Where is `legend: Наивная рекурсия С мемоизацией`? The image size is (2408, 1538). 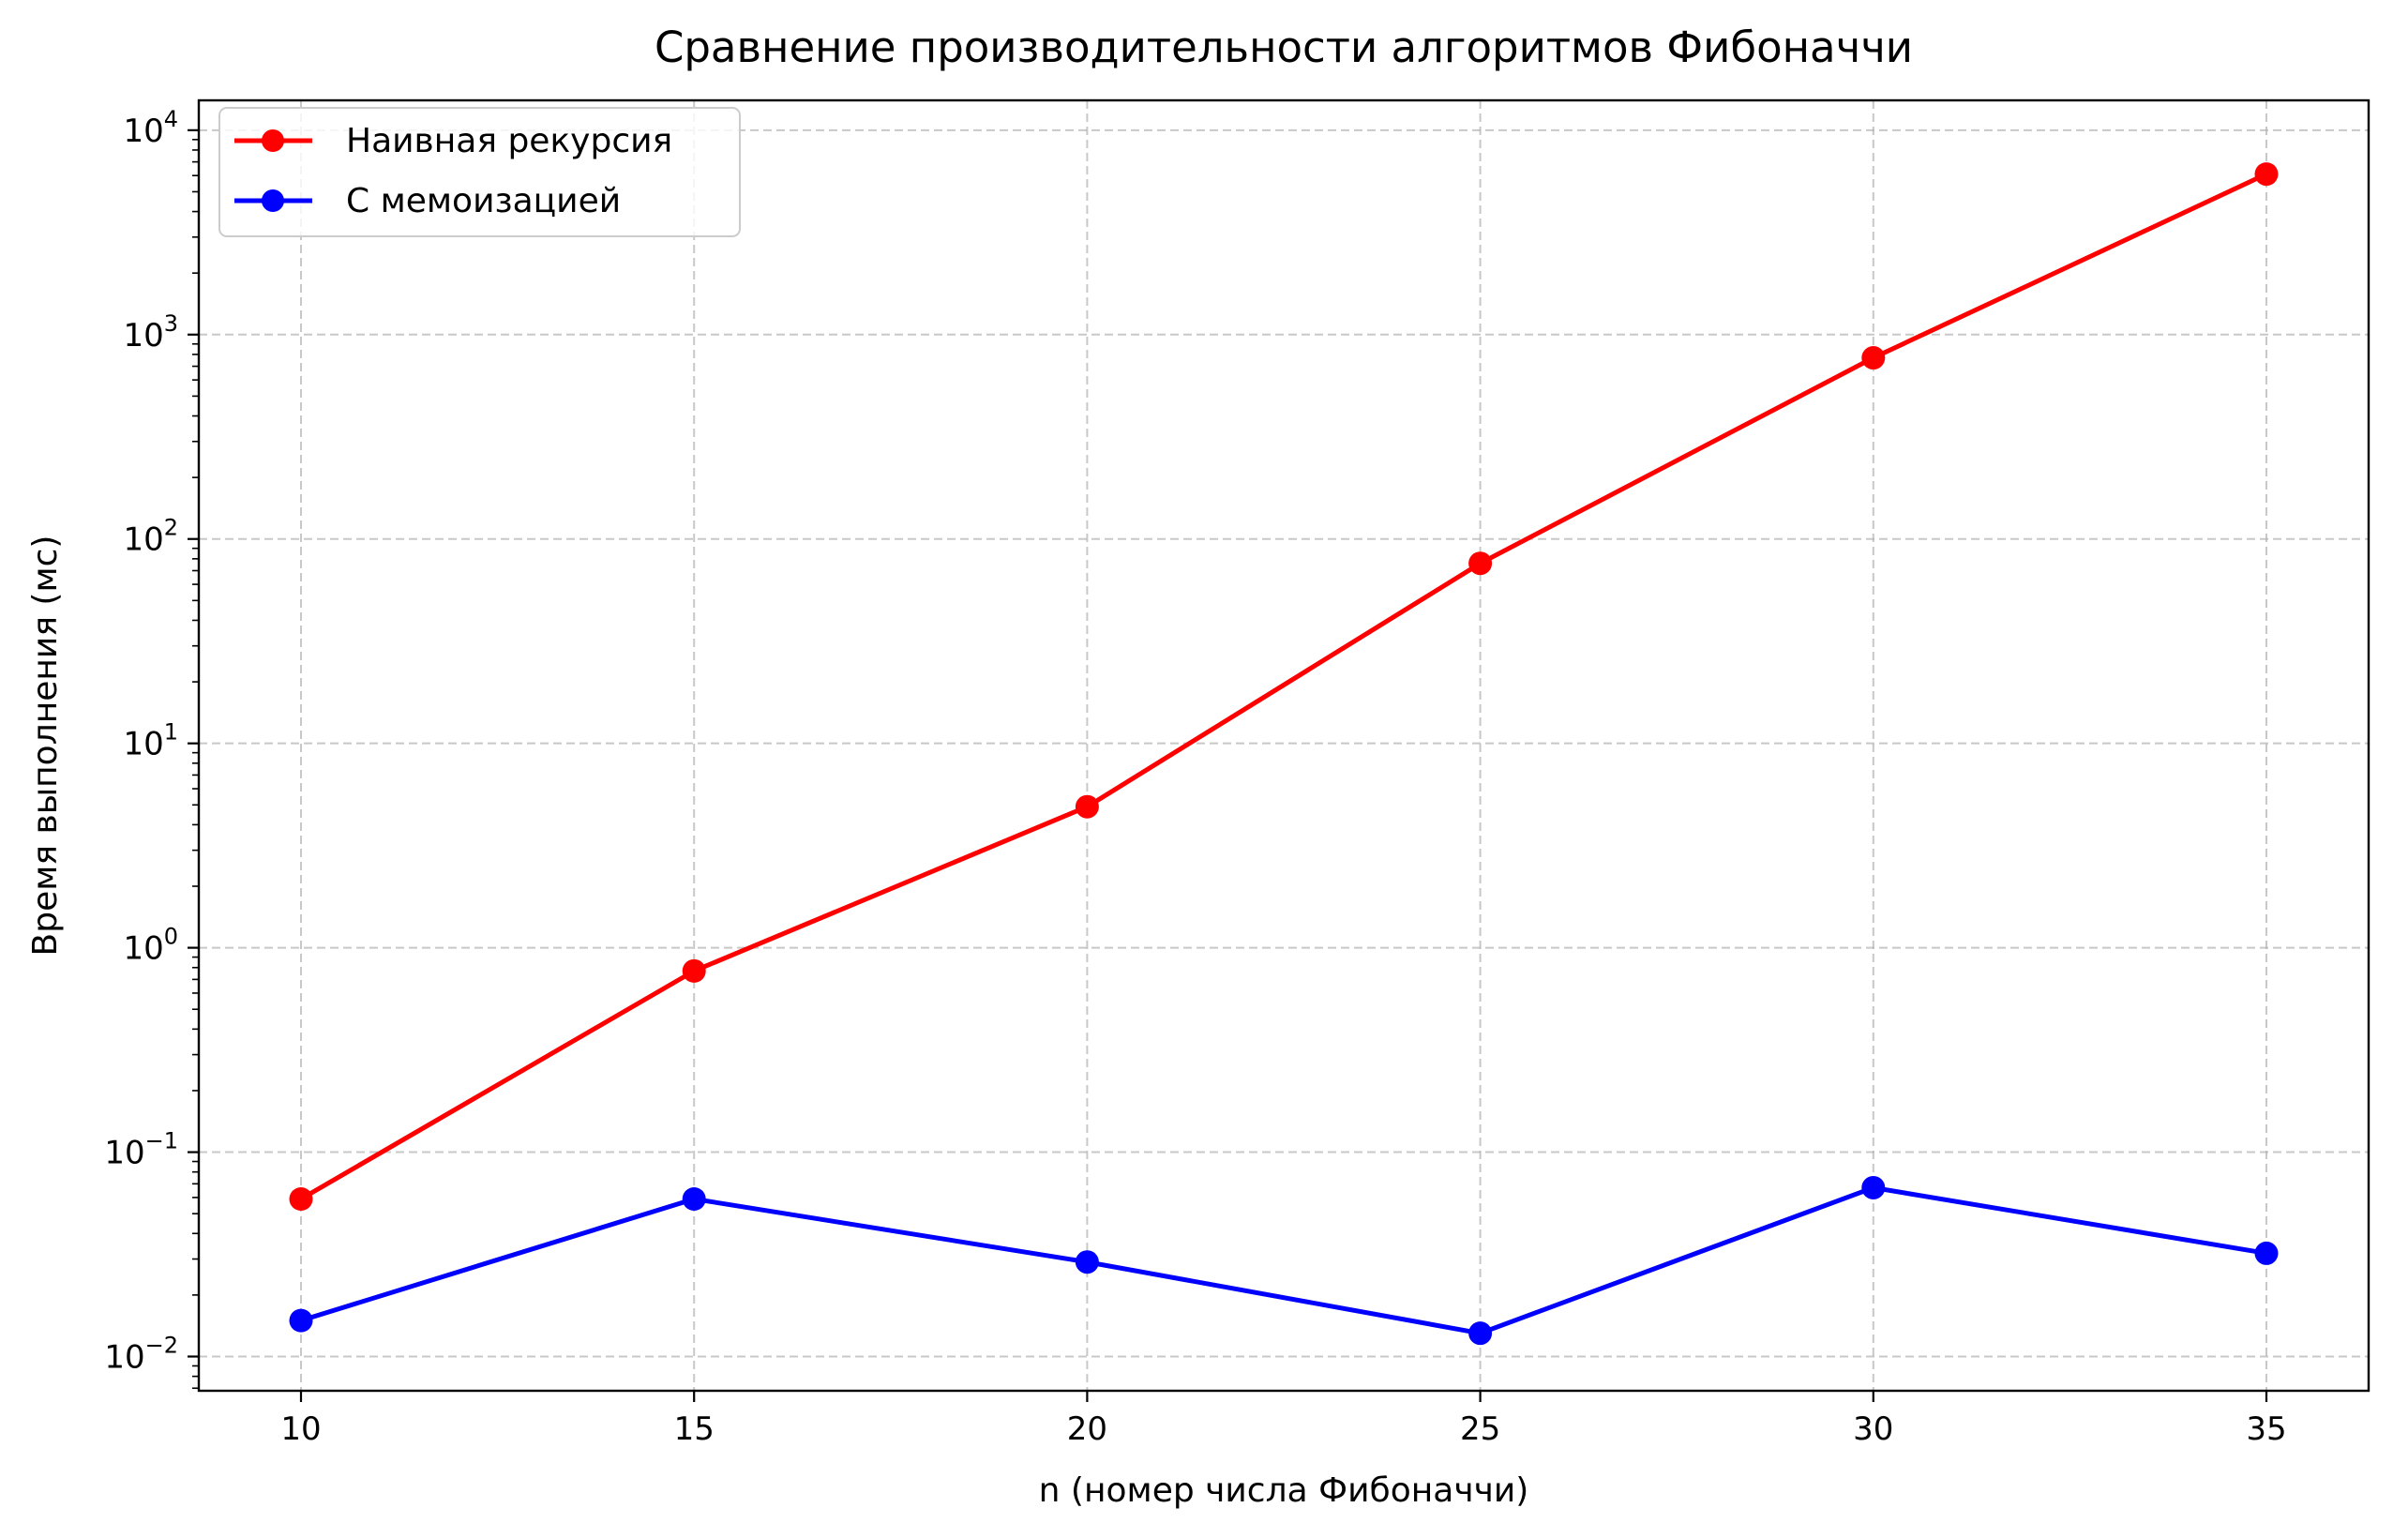 legend: Наивная рекурсия С мемоизацией is located at coordinates (479, 172).